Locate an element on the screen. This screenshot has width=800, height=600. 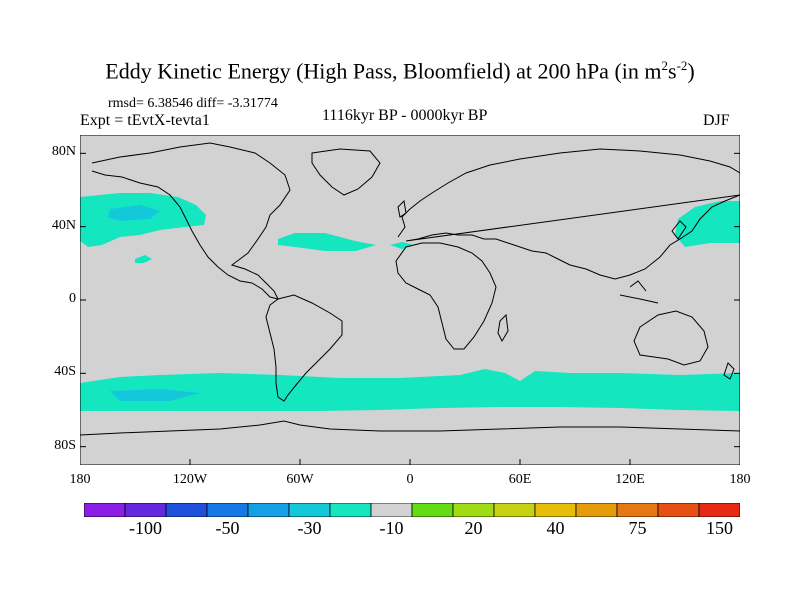
stats-text: rmsd= 6.38546 diff= -3.31774 is located at coordinates (193, 103).